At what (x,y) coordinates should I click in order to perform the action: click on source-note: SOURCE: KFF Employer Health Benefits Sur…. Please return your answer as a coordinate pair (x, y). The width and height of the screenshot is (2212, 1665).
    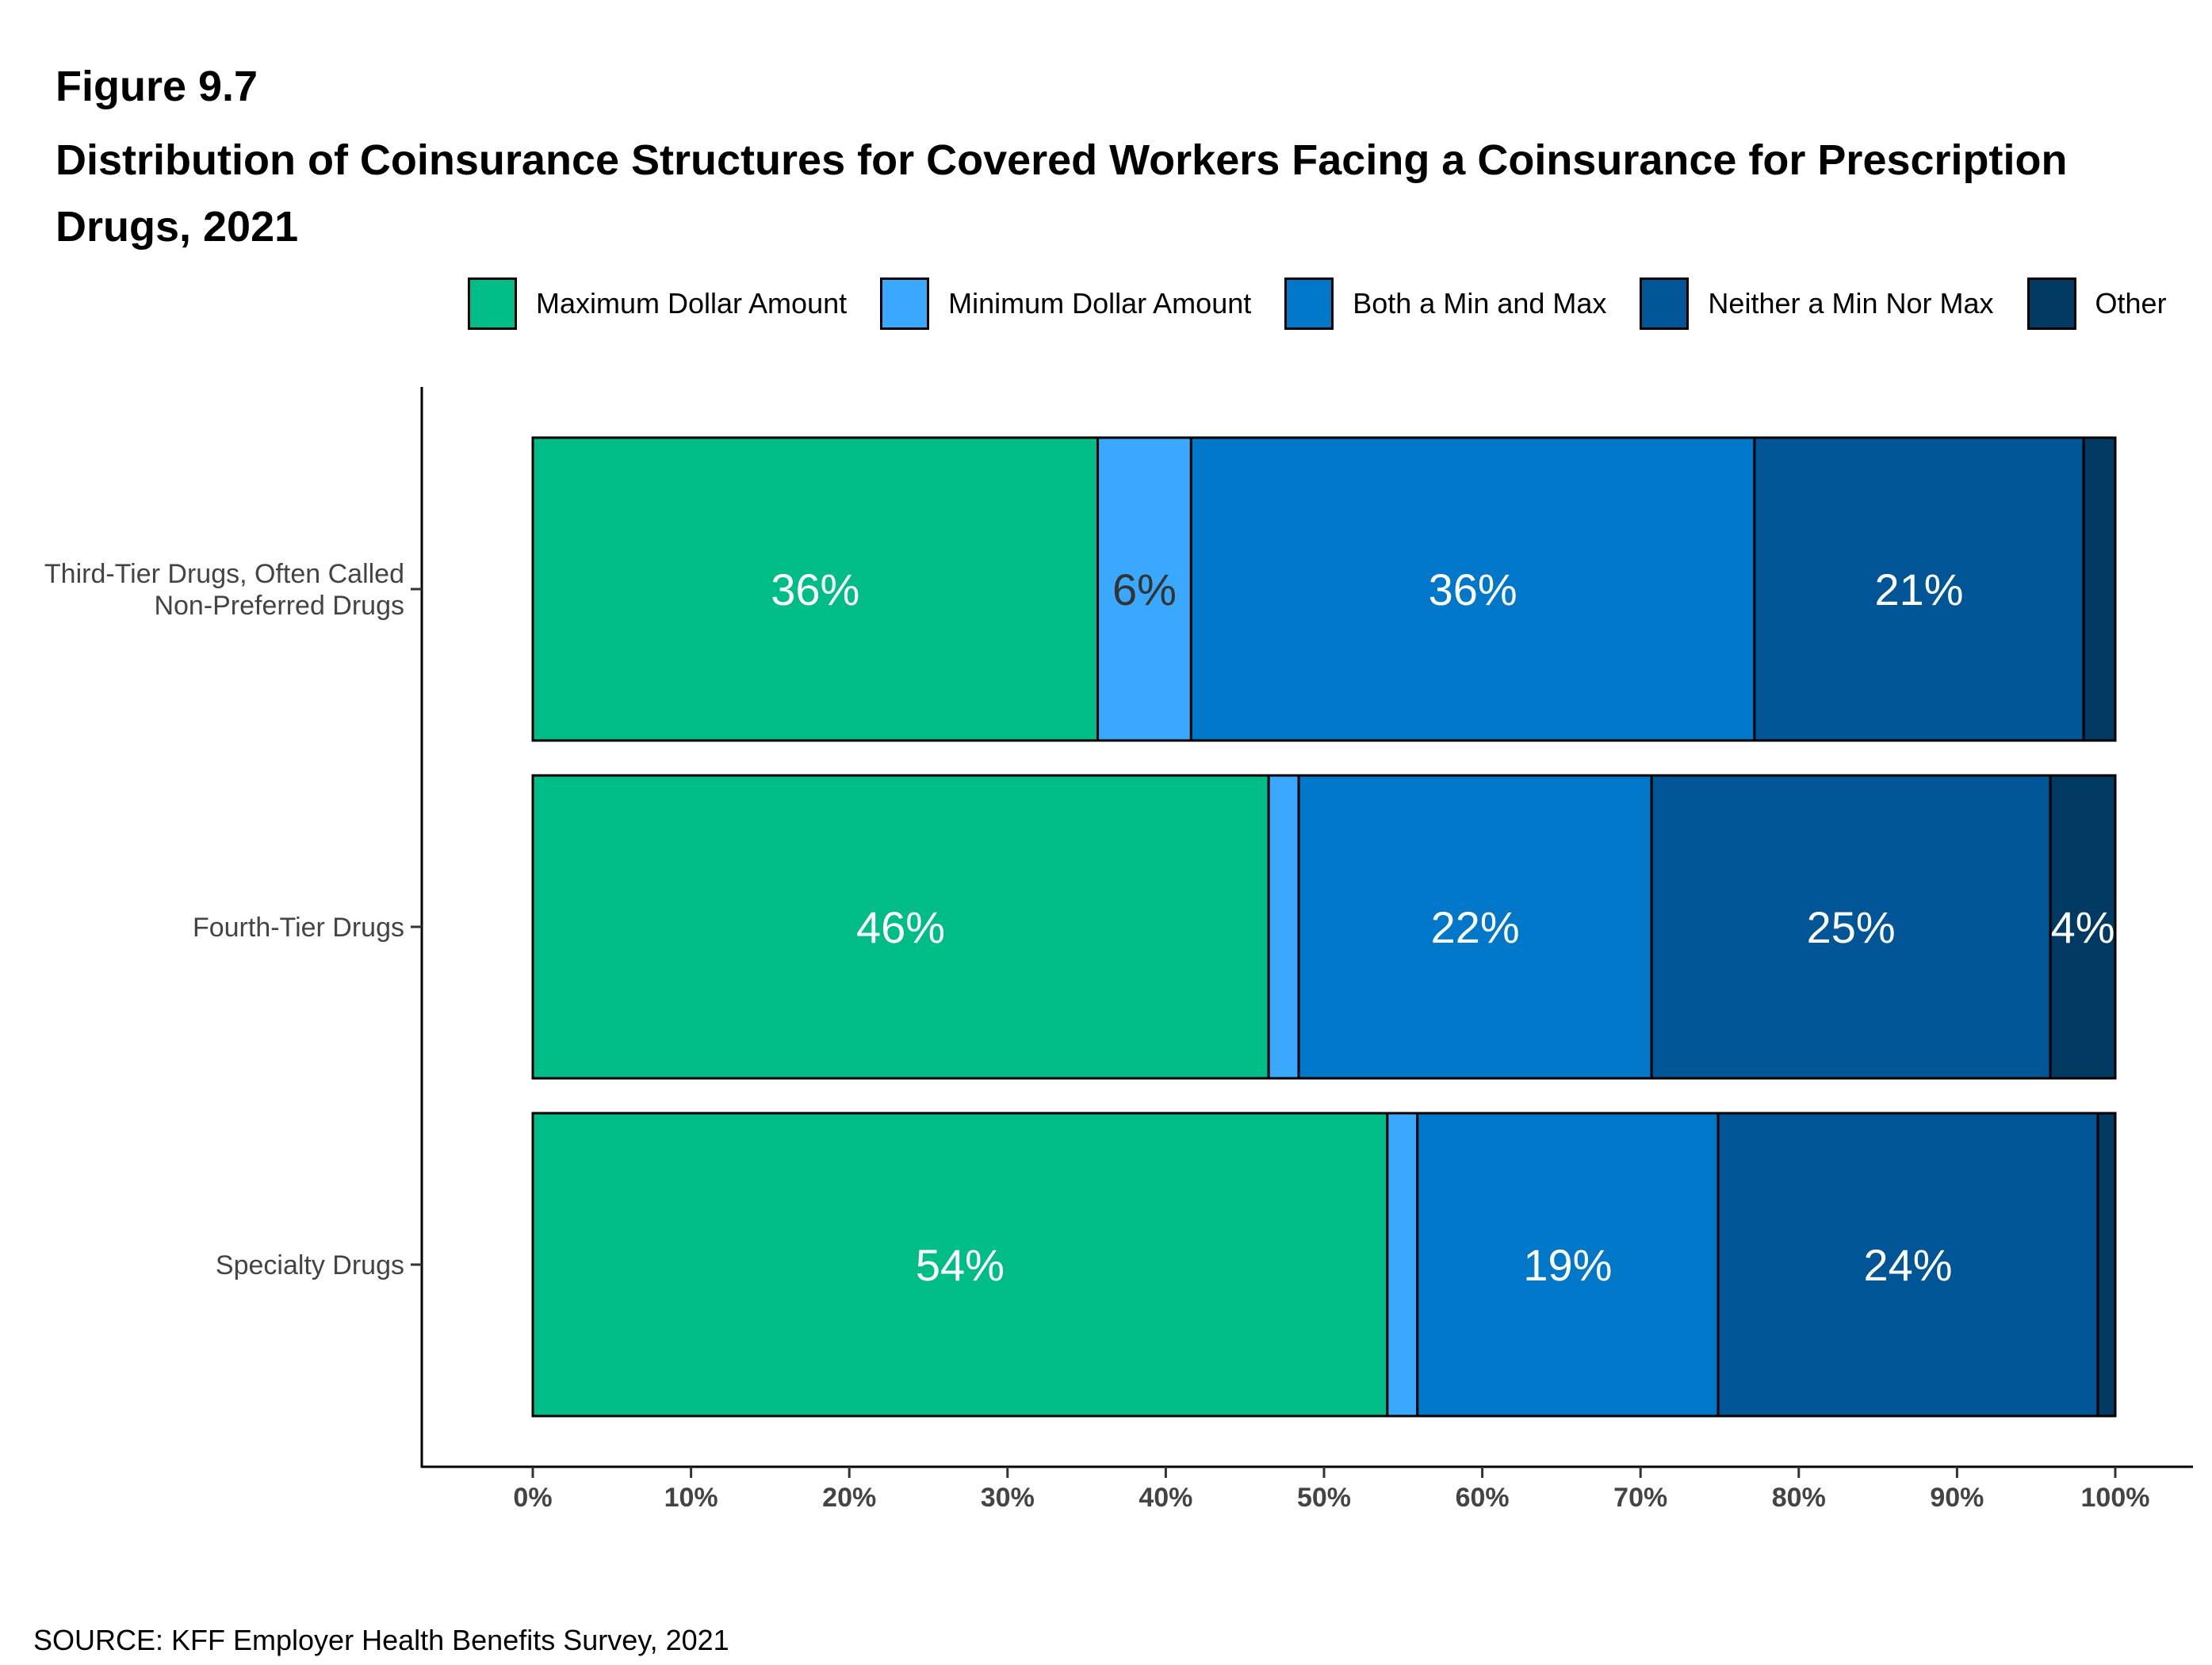
    Looking at the image, I should click on (381, 1640).